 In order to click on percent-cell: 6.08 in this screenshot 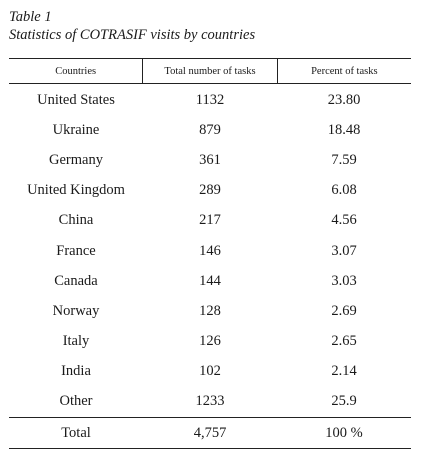, I will do `click(344, 190)`.